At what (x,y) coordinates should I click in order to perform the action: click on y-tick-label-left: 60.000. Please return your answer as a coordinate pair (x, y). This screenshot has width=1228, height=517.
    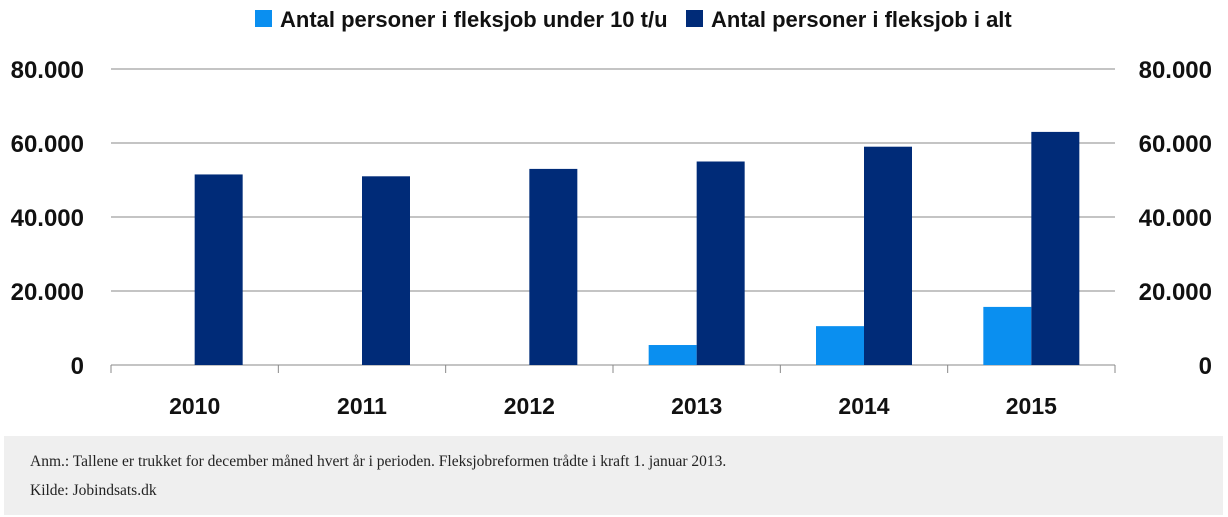
    Looking at the image, I should click on (47, 144).